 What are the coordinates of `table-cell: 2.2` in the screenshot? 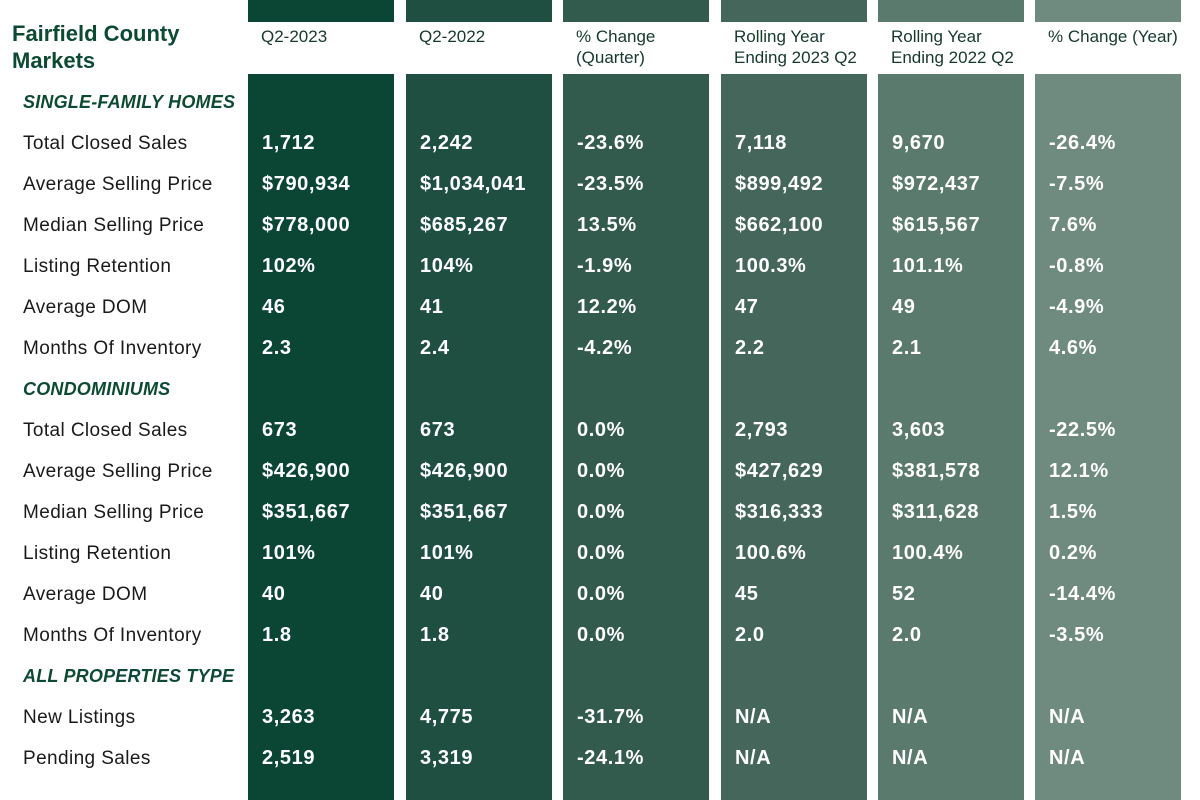 It's located at (750, 348).